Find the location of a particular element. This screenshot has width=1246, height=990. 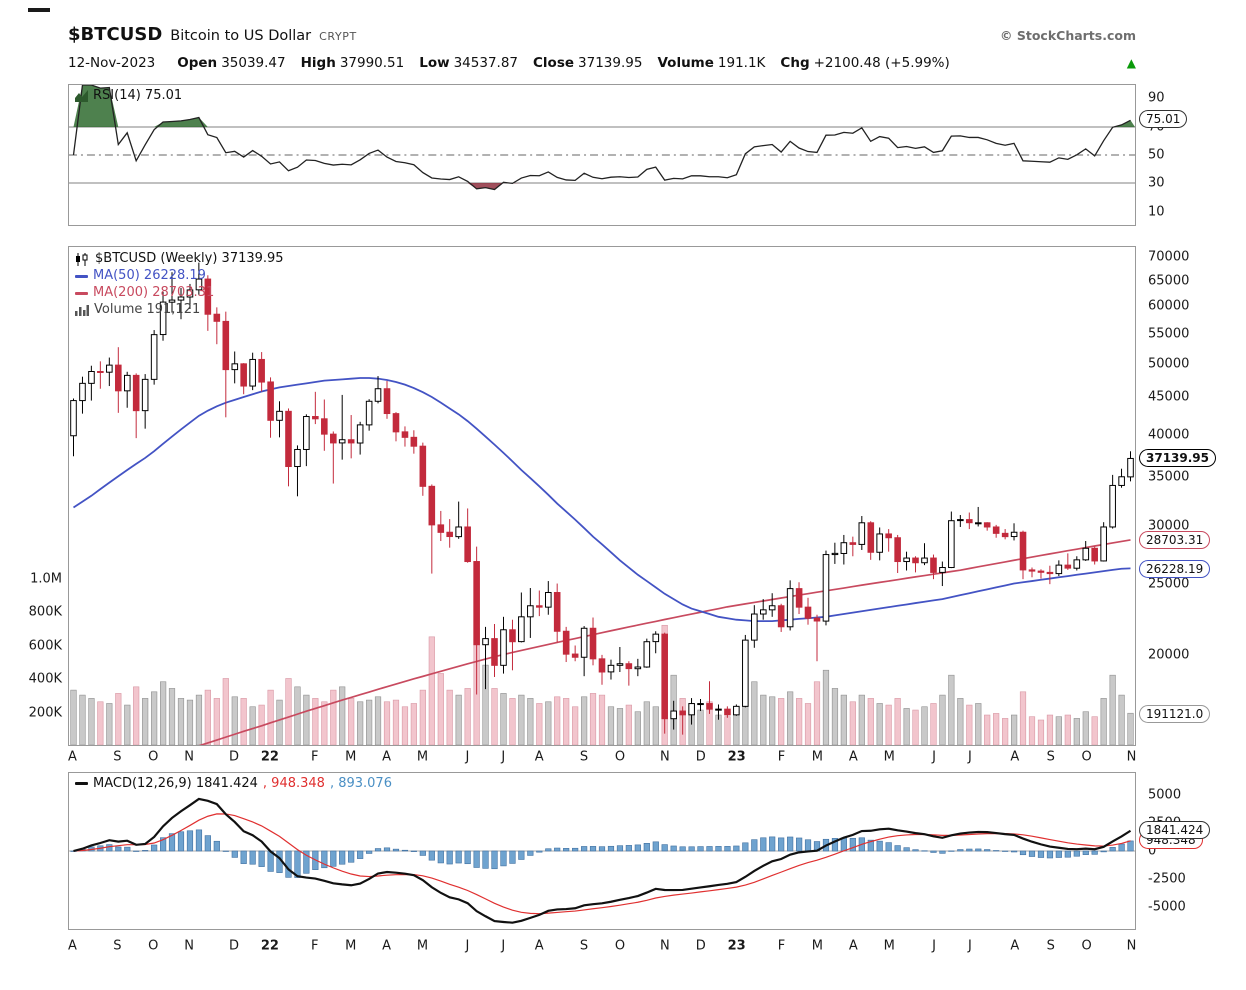

quote-volume: Volume 191.1K is located at coordinates (711, 63).